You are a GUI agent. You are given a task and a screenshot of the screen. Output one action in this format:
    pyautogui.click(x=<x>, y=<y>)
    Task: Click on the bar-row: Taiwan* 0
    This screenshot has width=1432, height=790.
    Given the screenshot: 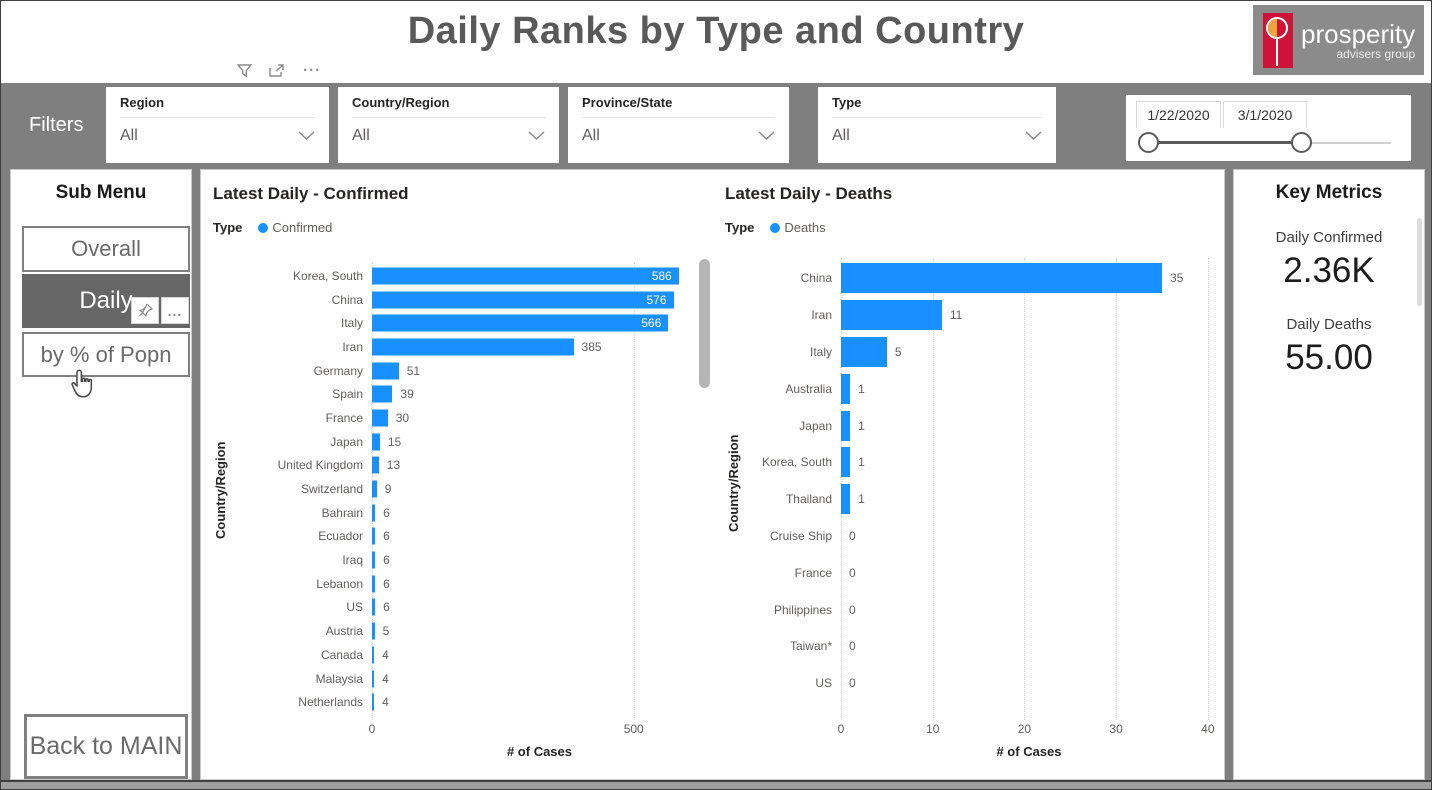 What is the action you would take?
    pyautogui.click(x=965, y=646)
    